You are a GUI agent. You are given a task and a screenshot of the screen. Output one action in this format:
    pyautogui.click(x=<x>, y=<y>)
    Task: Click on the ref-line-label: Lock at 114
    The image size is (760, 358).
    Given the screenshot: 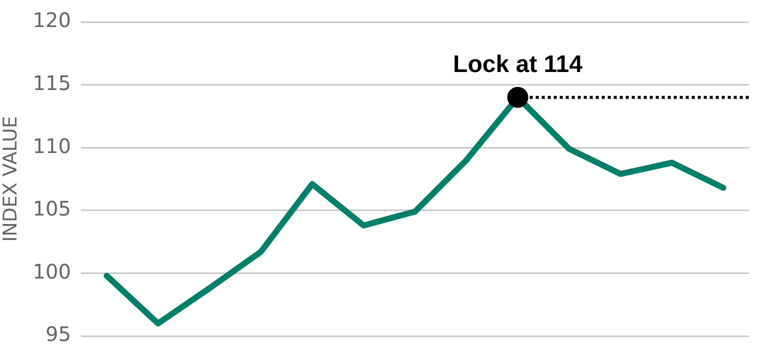 What is the action you would take?
    pyautogui.click(x=518, y=64)
    